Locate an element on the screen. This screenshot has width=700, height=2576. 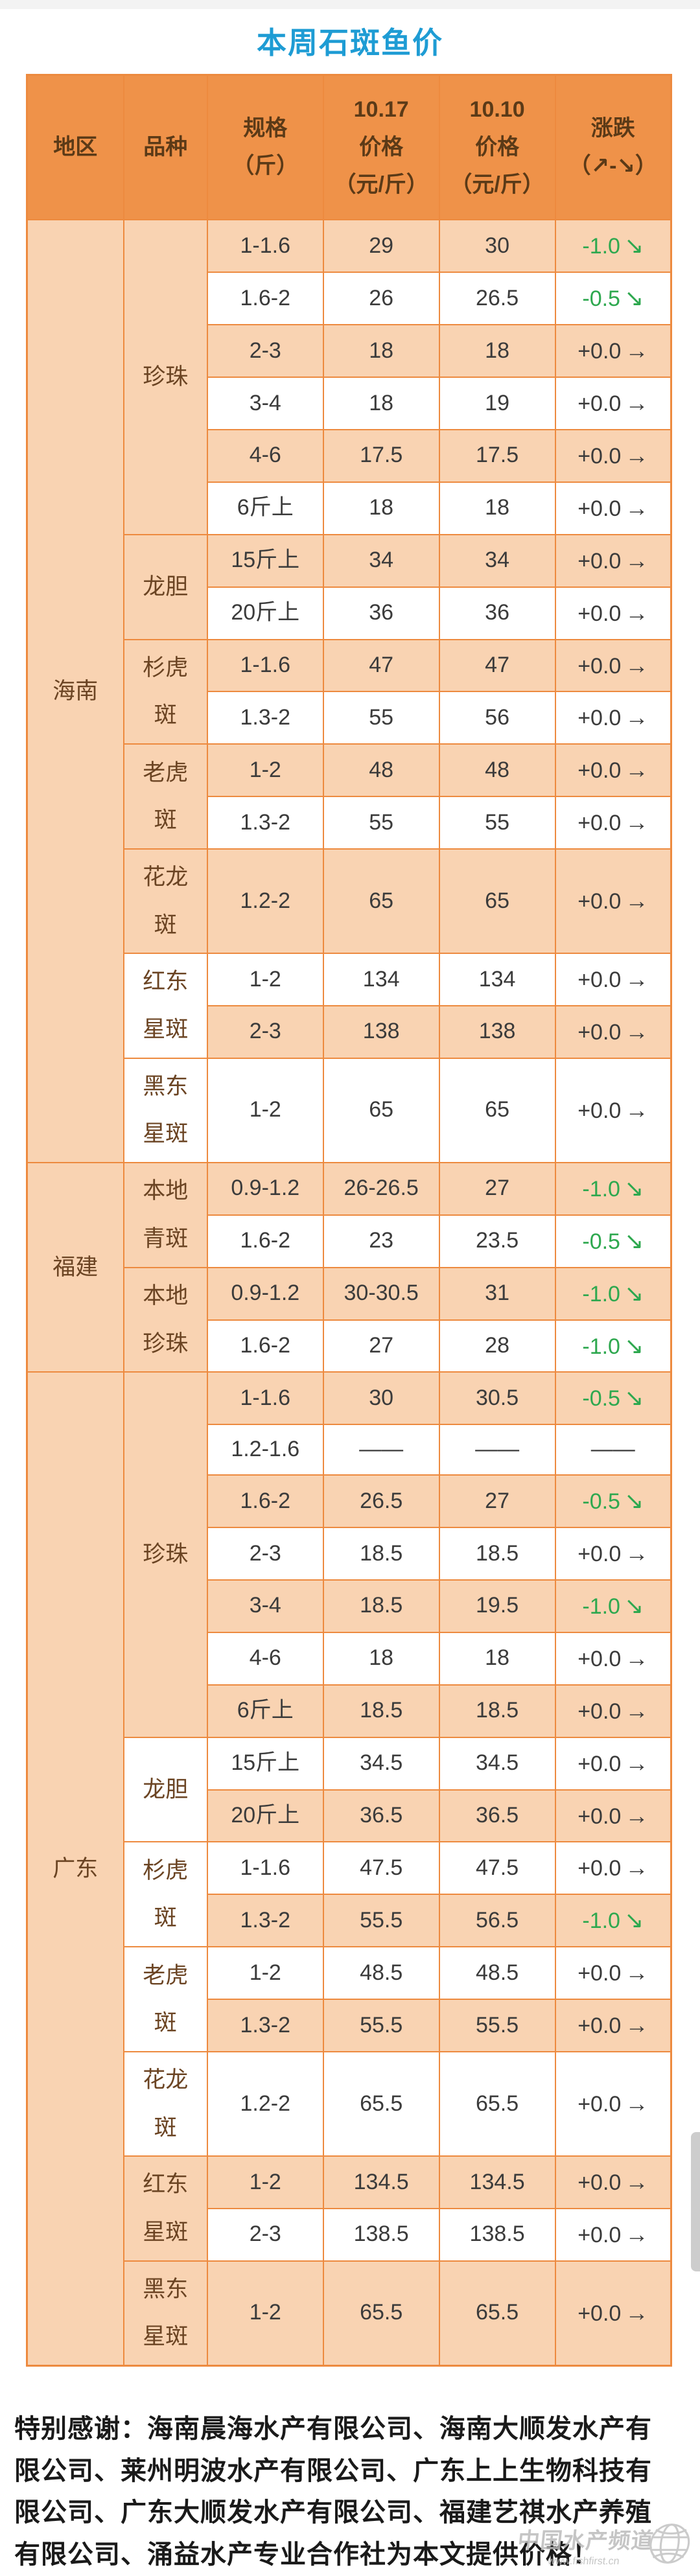
price-1010-cell: 19.5 is located at coordinates (497, 1606).